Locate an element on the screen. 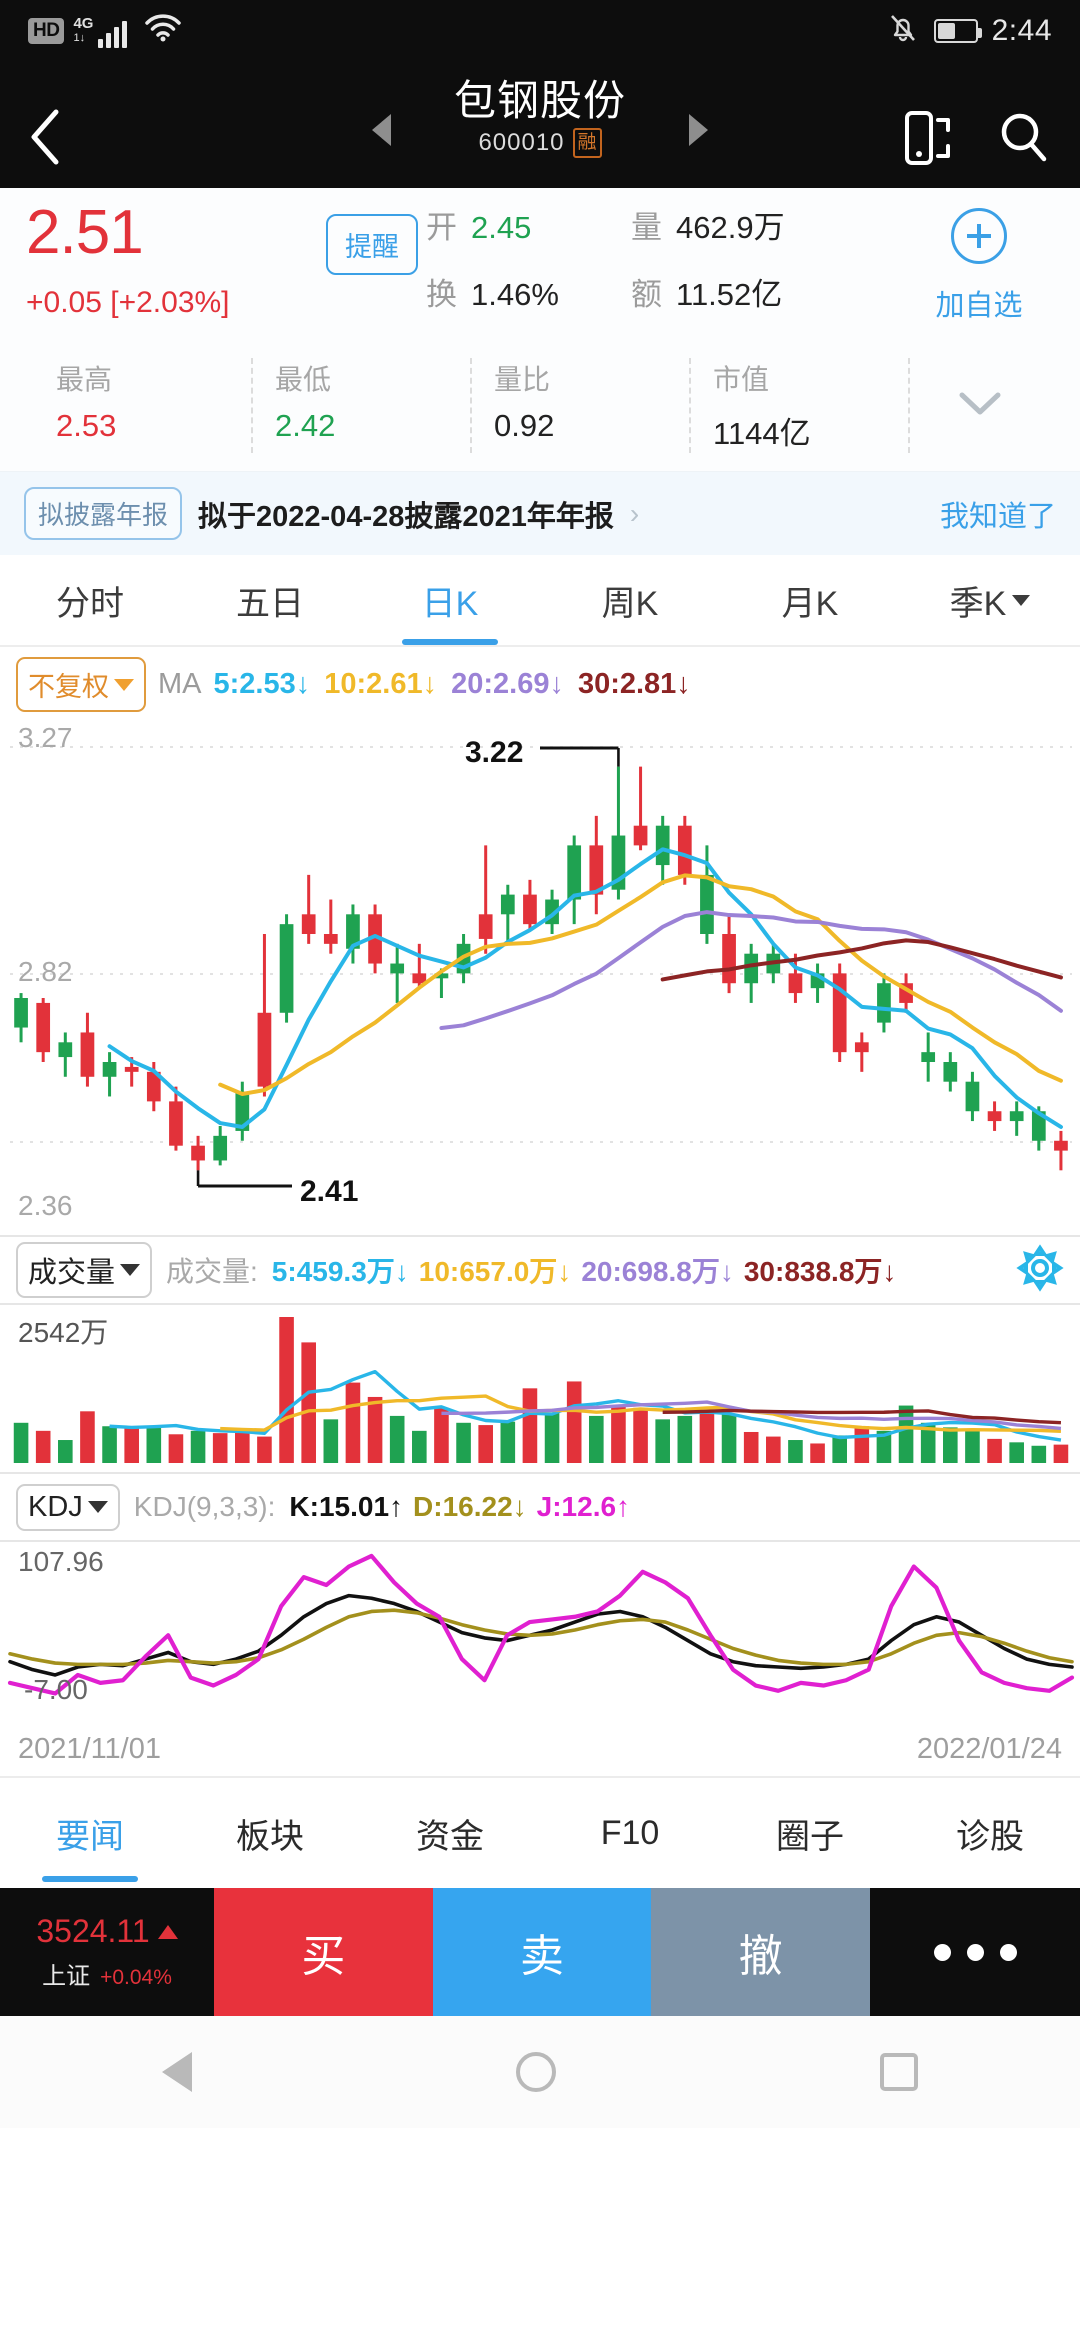 This screenshot has width=1080, height=2340. nav-recents-icon is located at coordinates (899, 2072).